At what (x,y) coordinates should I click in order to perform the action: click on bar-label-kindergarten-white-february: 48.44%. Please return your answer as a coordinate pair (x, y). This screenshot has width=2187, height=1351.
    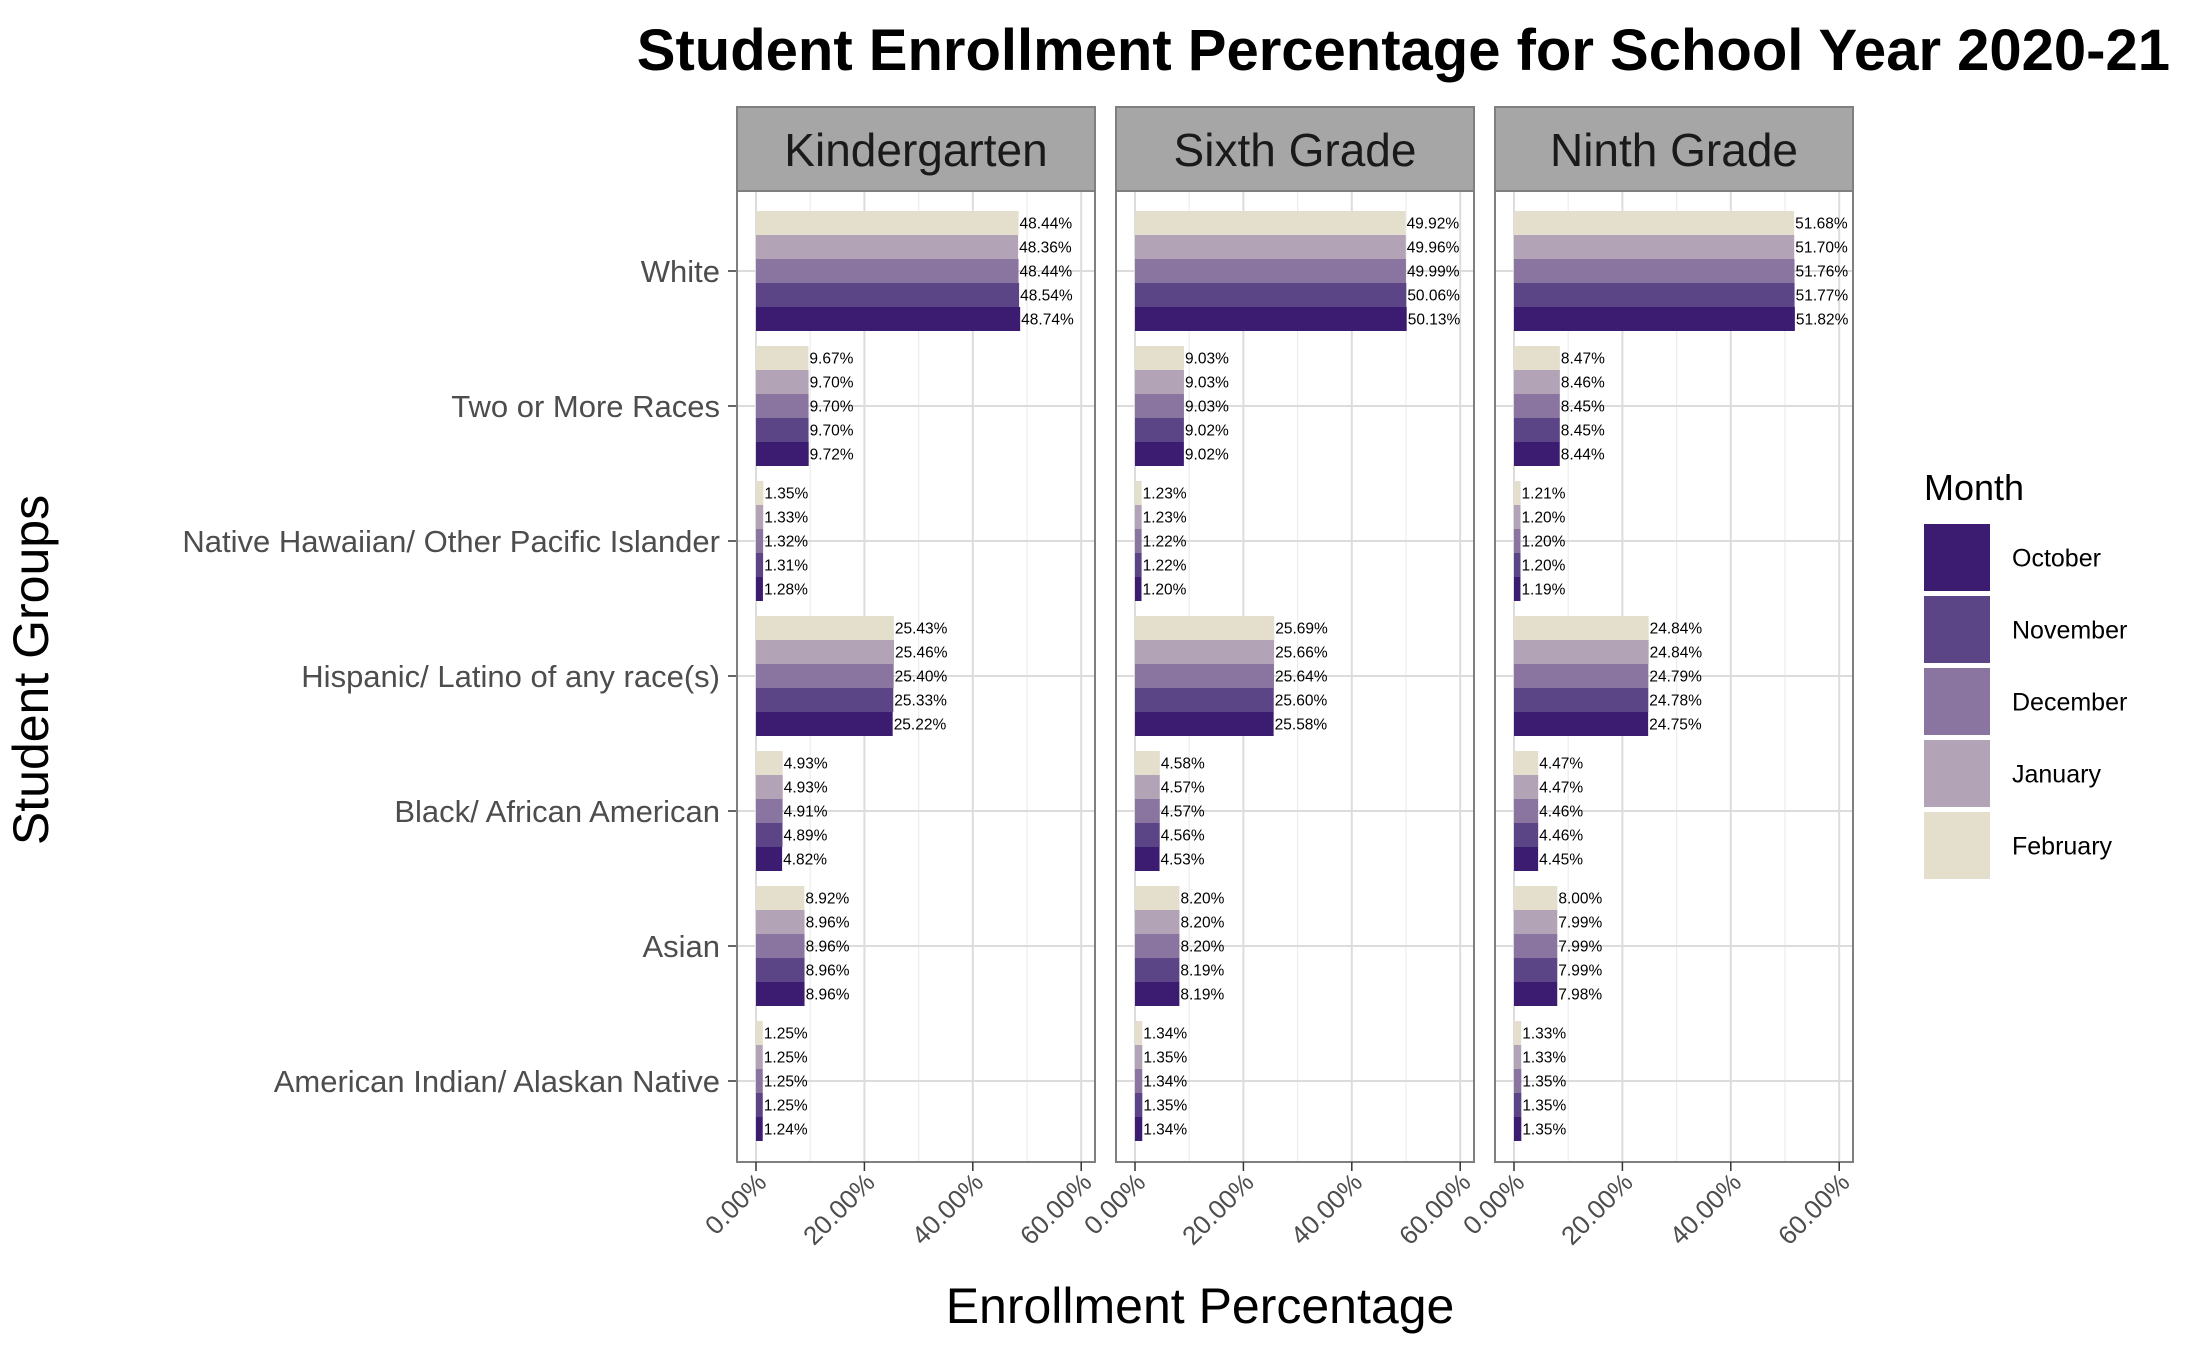
    Looking at the image, I should click on (1046, 224).